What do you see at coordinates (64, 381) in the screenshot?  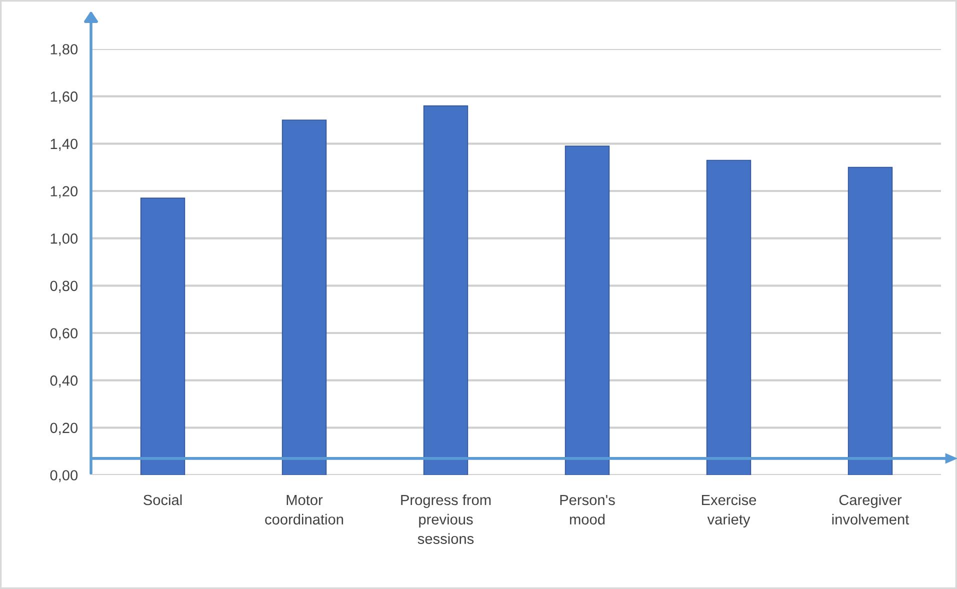 I see `y-tick-label: 0,40` at bounding box center [64, 381].